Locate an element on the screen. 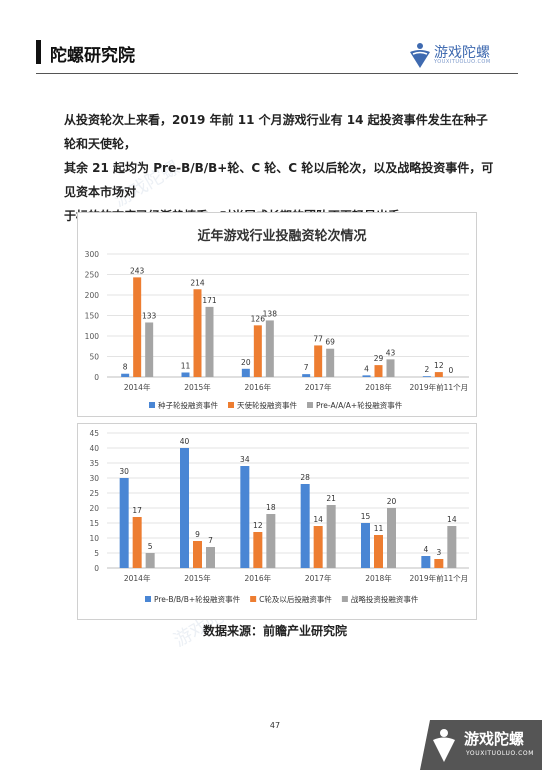 Image resolution: width=550 pixels, height=777 pixels. page-header: 陀螺研究院 游戏陀螺 YOUXITUOLUO.COM is located at coordinates (275, 47).